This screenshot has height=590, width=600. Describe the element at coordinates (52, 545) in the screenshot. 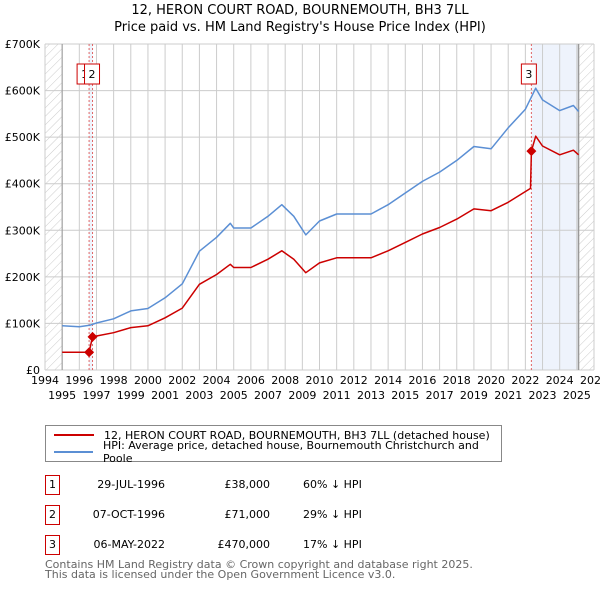

I see `row-number-badge: 3` at that location.